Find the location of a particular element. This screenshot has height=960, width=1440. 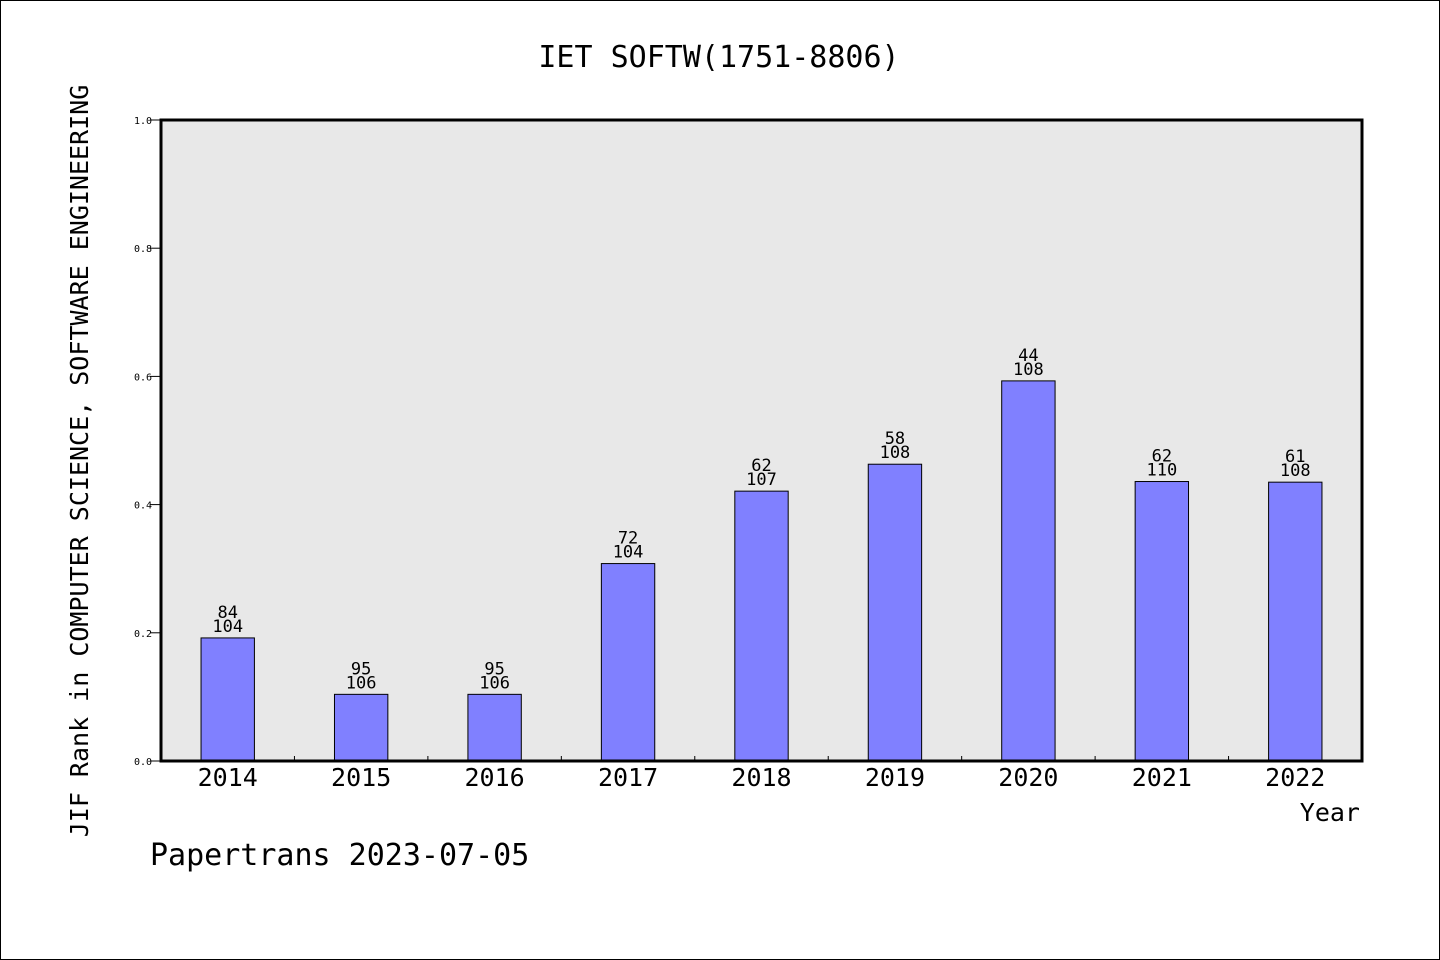

x-tick-label: 2017 is located at coordinates (628, 777).